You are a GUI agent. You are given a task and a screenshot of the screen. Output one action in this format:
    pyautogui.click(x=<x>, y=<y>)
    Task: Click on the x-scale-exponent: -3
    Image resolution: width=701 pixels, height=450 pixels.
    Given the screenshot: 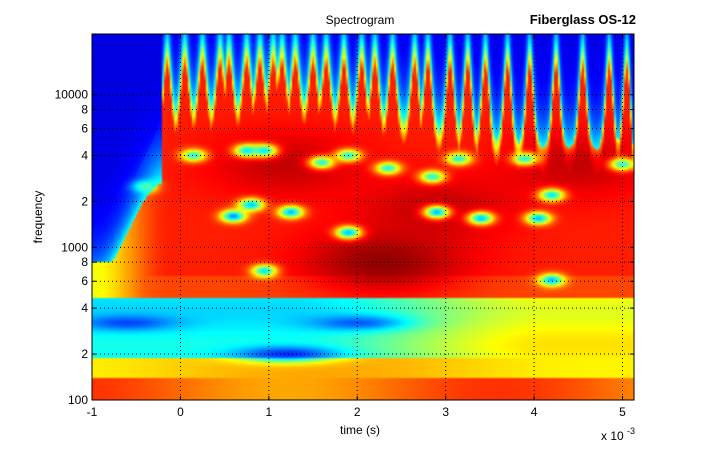 What is the action you would take?
    pyautogui.click(x=631, y=431)
    